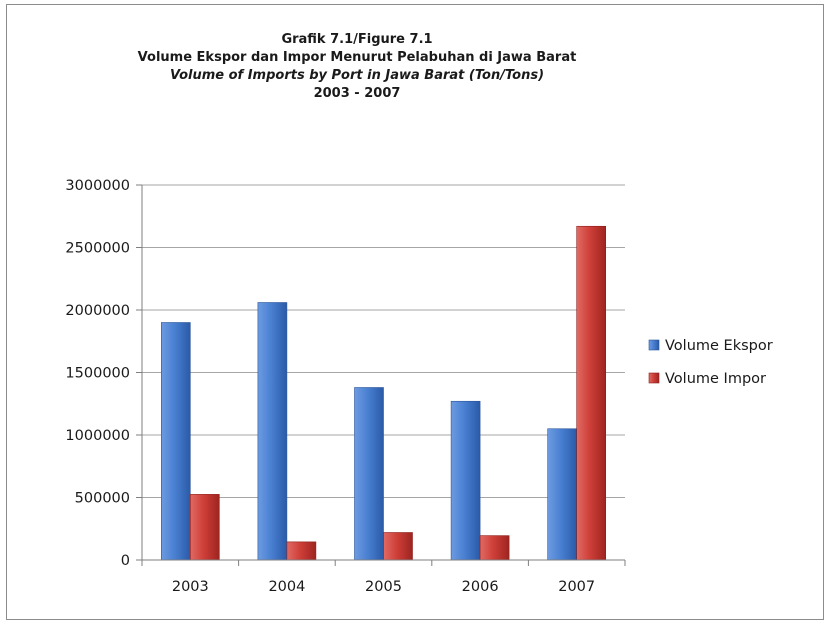 This screenshot has width=832, height=625. Describe the element at coordinates (719, 346) in the screenshot. I see `legend-label-volume-ekspor: Volume Ekspor` at that location.